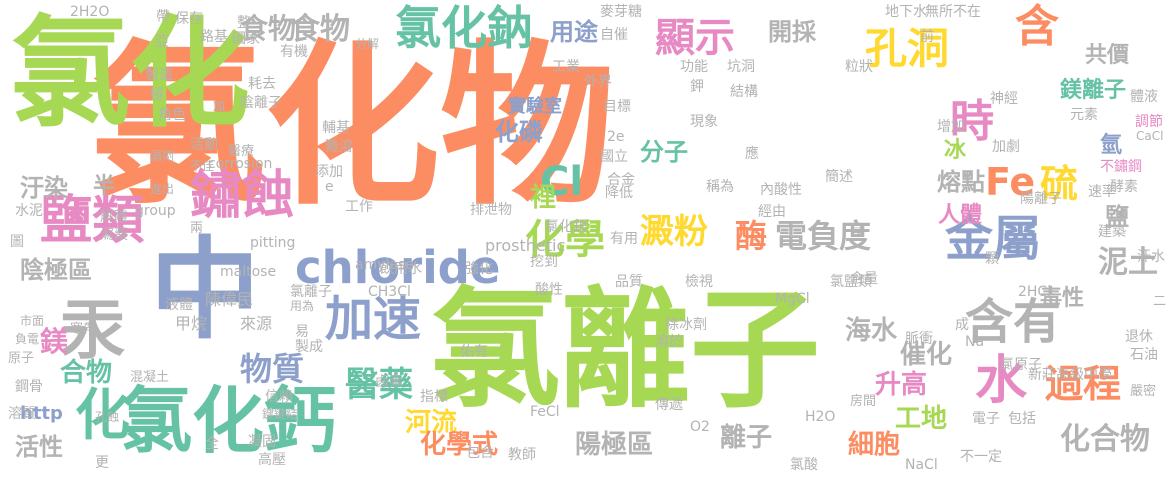 The image size is (1175, 482). I want to click on cloud-word: 半, so click(104, 186).